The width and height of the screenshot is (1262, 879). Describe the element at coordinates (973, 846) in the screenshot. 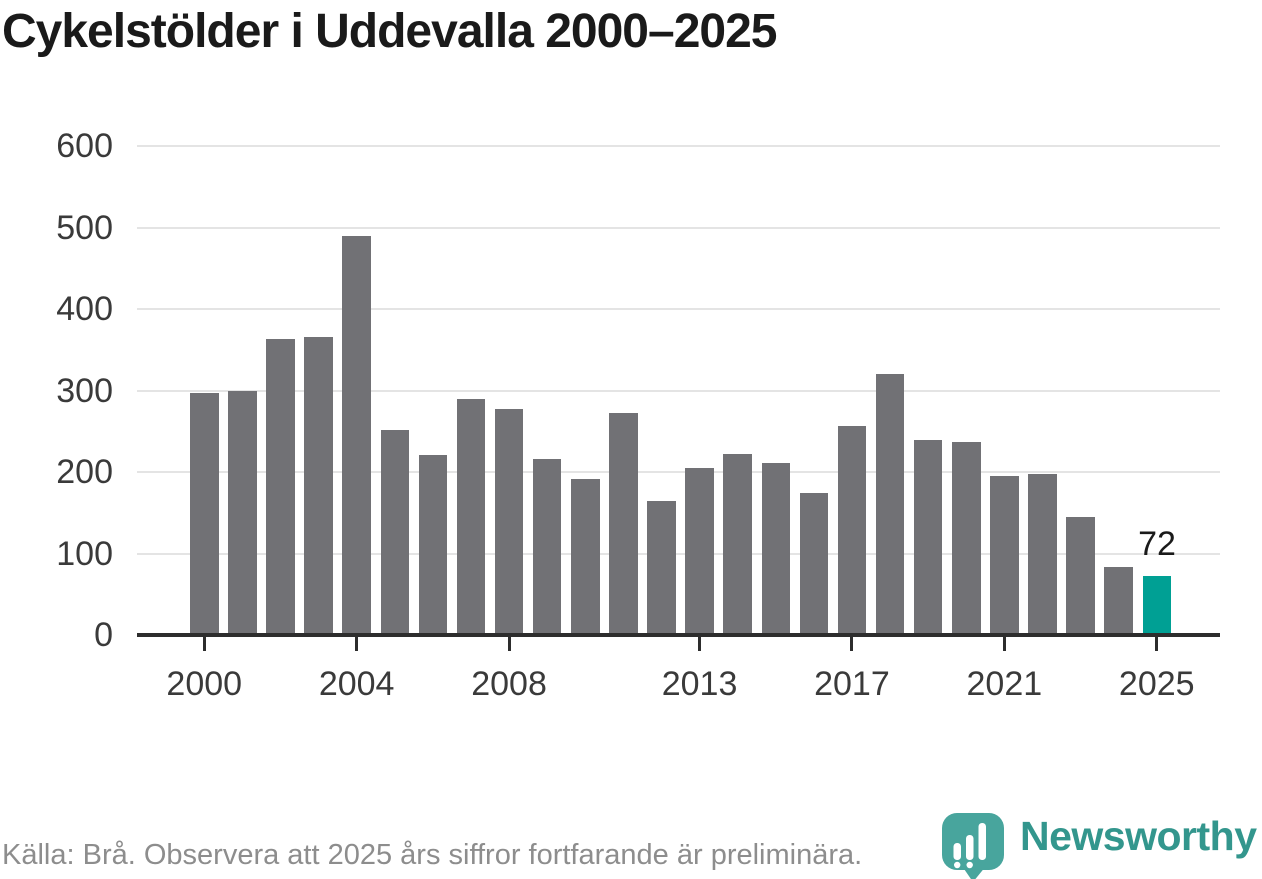

I see `speech-bubble-bar-chart-icon` at that location.